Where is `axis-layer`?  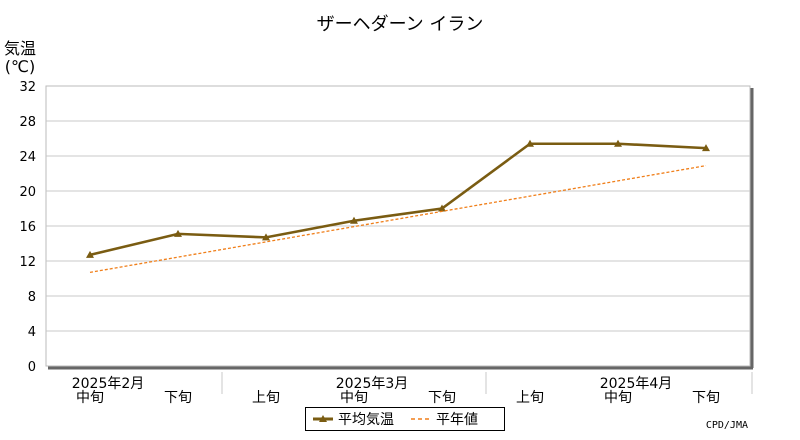
axis-layer is located at coordinates (487, 383).